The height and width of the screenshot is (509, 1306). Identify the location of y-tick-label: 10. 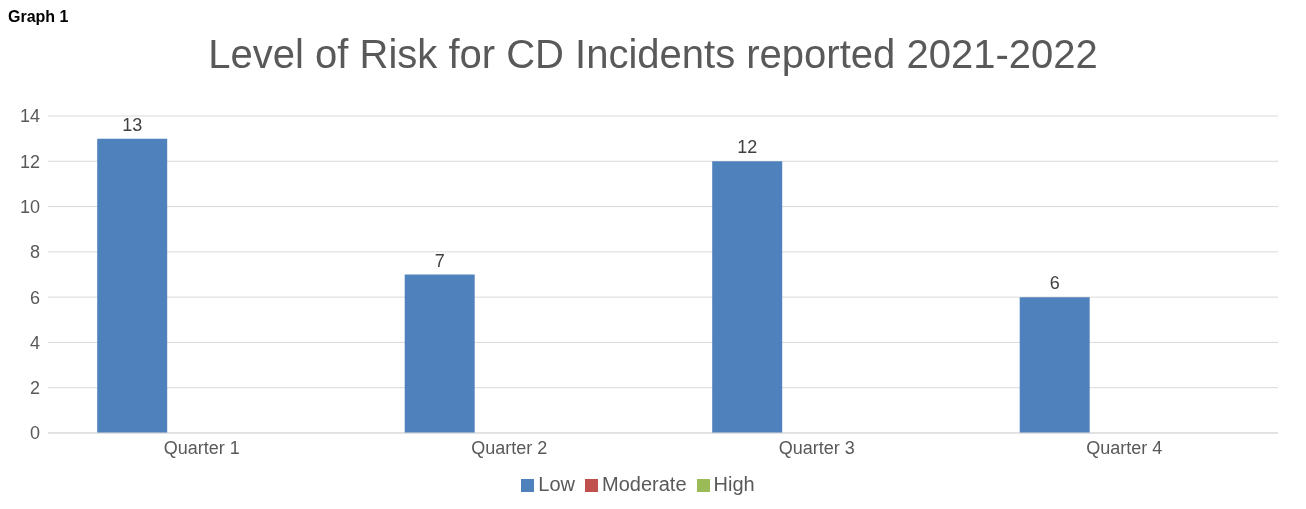
(29, 206).